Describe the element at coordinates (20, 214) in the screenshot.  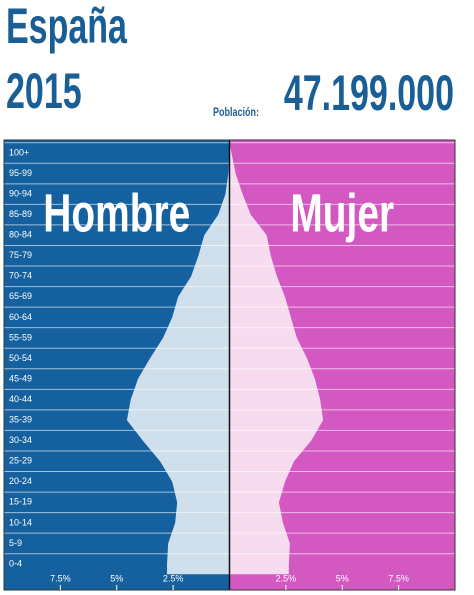
I see `age-label: 85-89` at that location.